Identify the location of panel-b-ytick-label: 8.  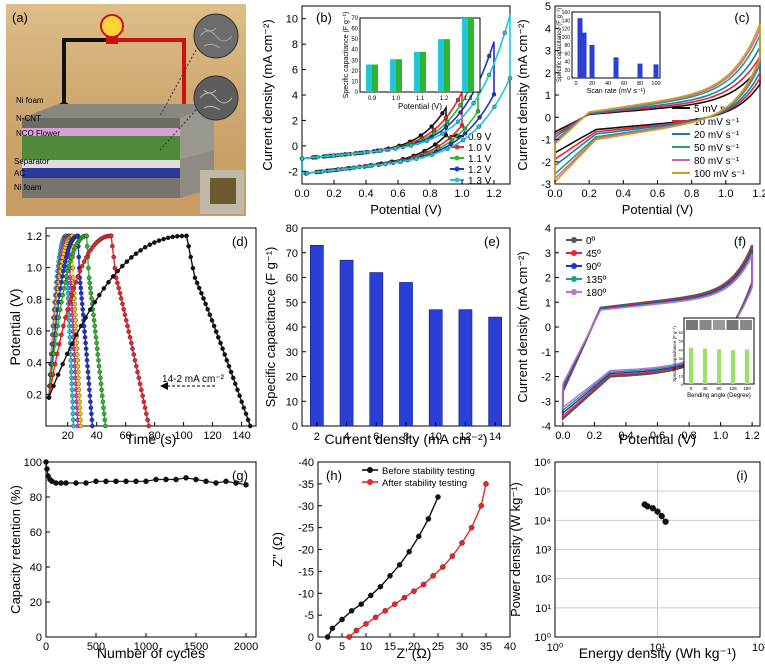
(295, 45).